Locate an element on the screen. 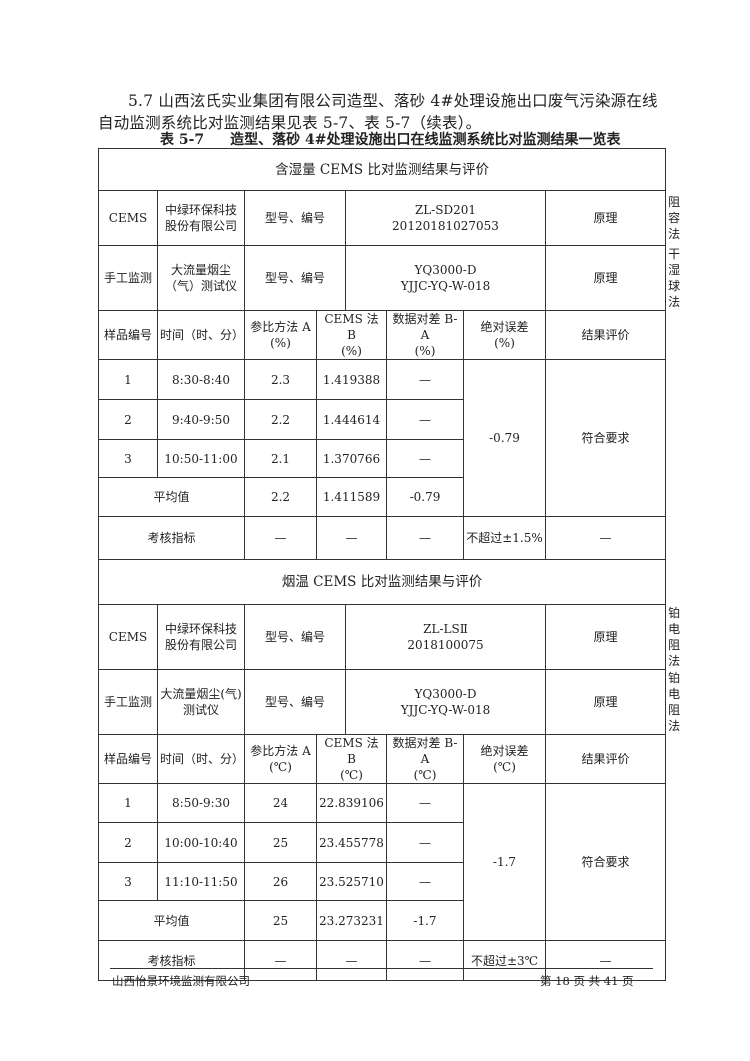  average-cems: 23.273231 is located at coordinates (351, 920).